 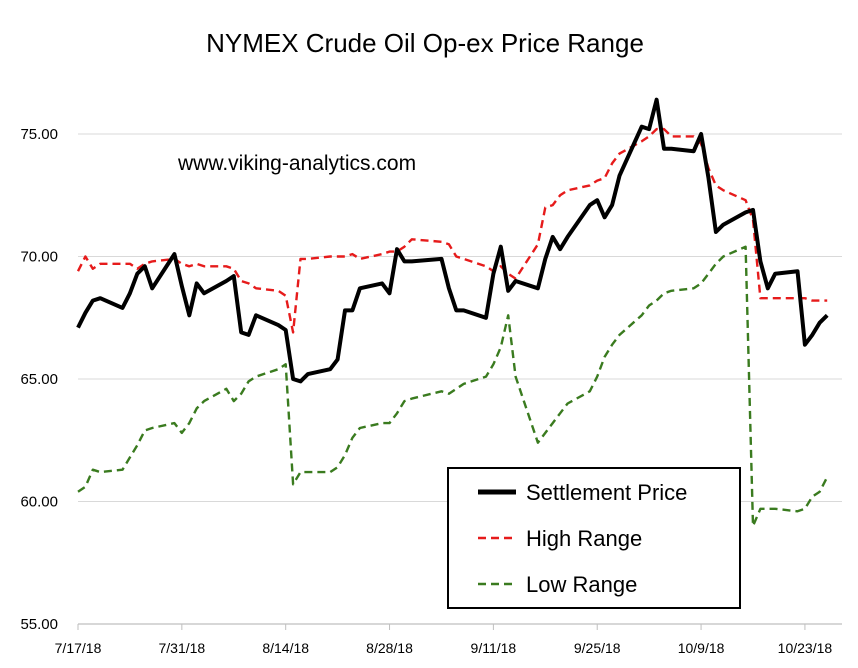 I want to click on x-tick-label: 7/31/18, so click(x=181, y=648).